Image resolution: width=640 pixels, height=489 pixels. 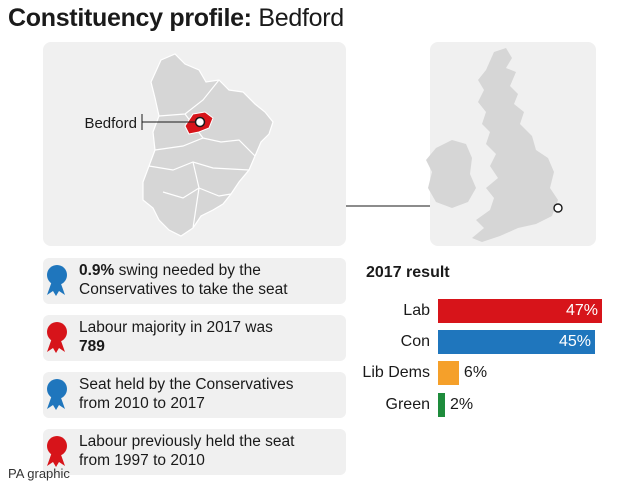 I want to click on bar-green, so click(x=441, y=405).